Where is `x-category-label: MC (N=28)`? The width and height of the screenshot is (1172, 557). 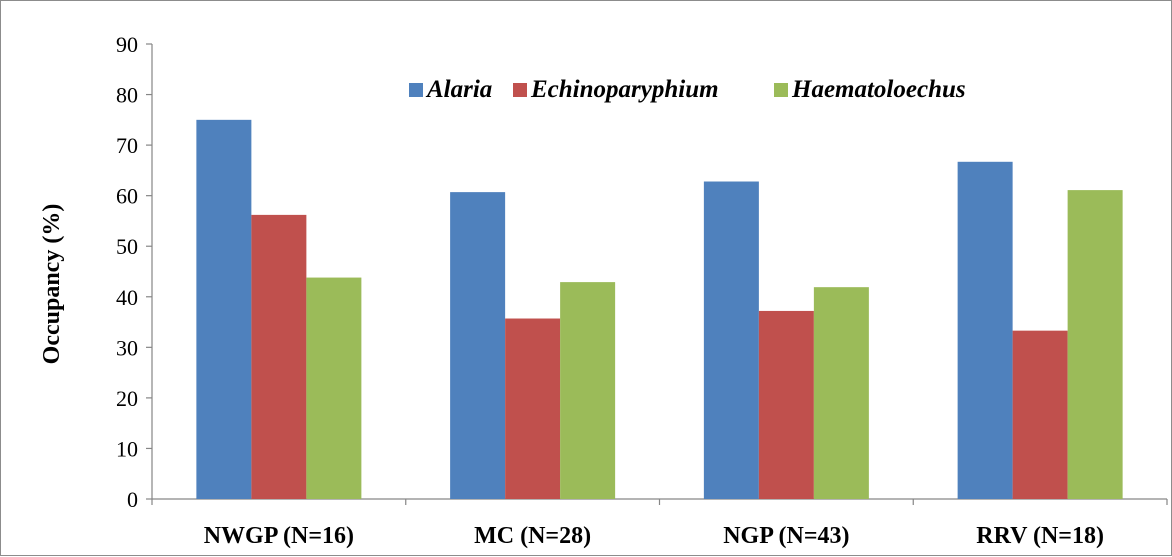
x-category-label: MC (N=28) is located at coordinates (532, 536).